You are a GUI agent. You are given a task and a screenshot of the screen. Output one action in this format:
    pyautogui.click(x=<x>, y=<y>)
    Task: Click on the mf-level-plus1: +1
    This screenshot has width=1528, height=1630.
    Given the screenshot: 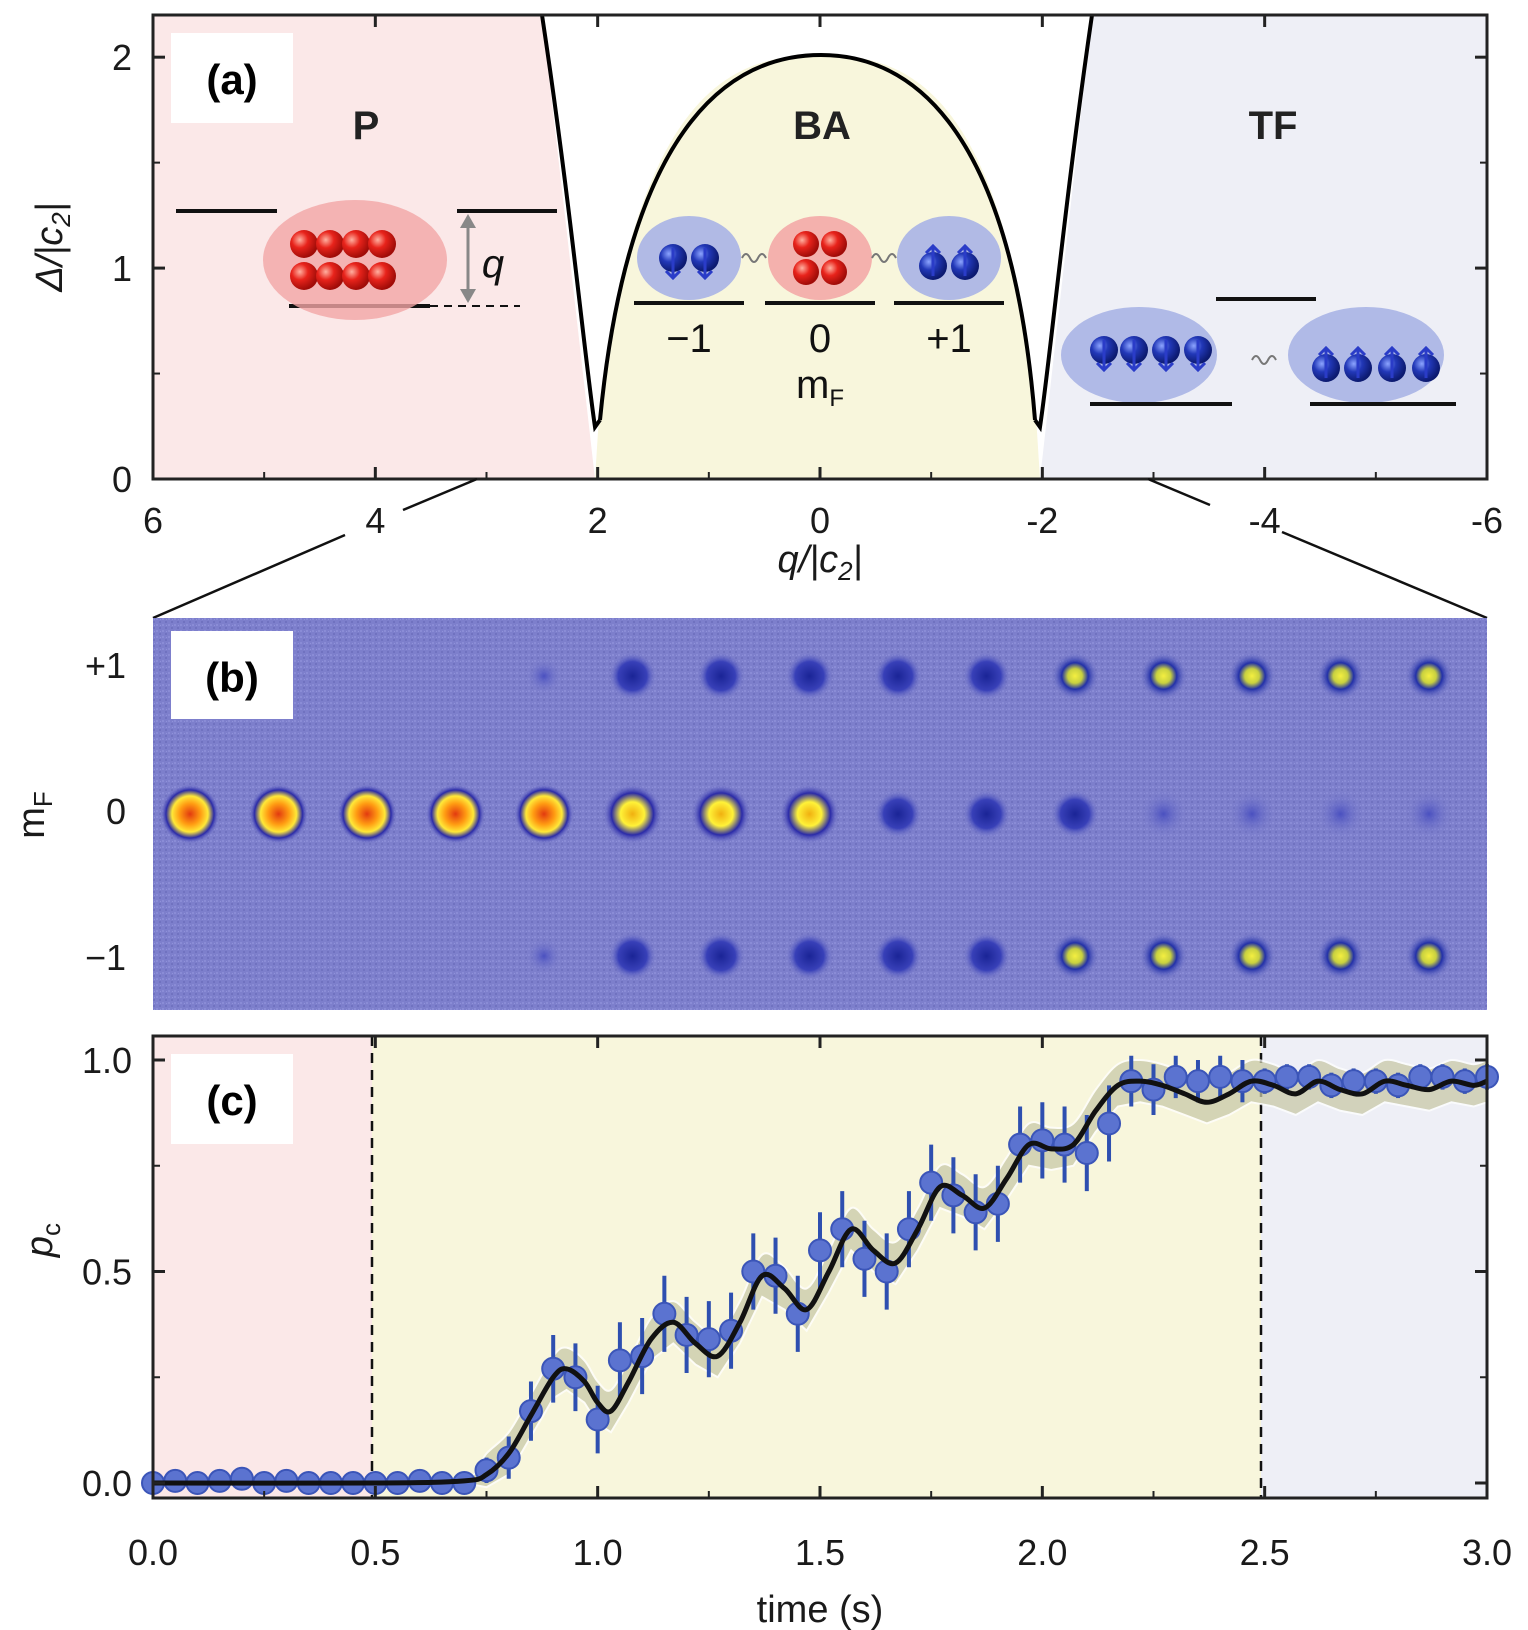 What is the action you would take?
    pyautogui.click(x=949, y=339)
    